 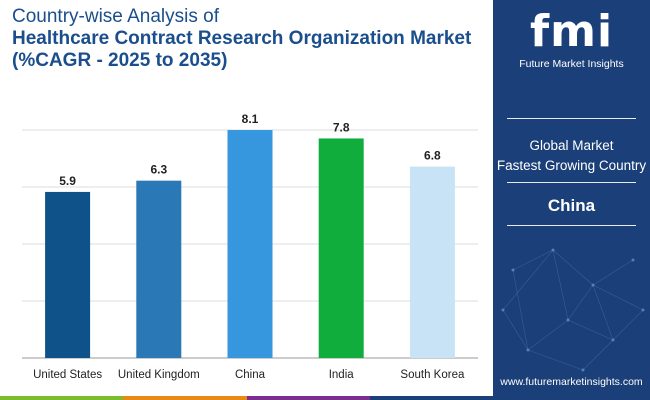 I want to click on bottom-color-strip, so click(x=246, y=398).